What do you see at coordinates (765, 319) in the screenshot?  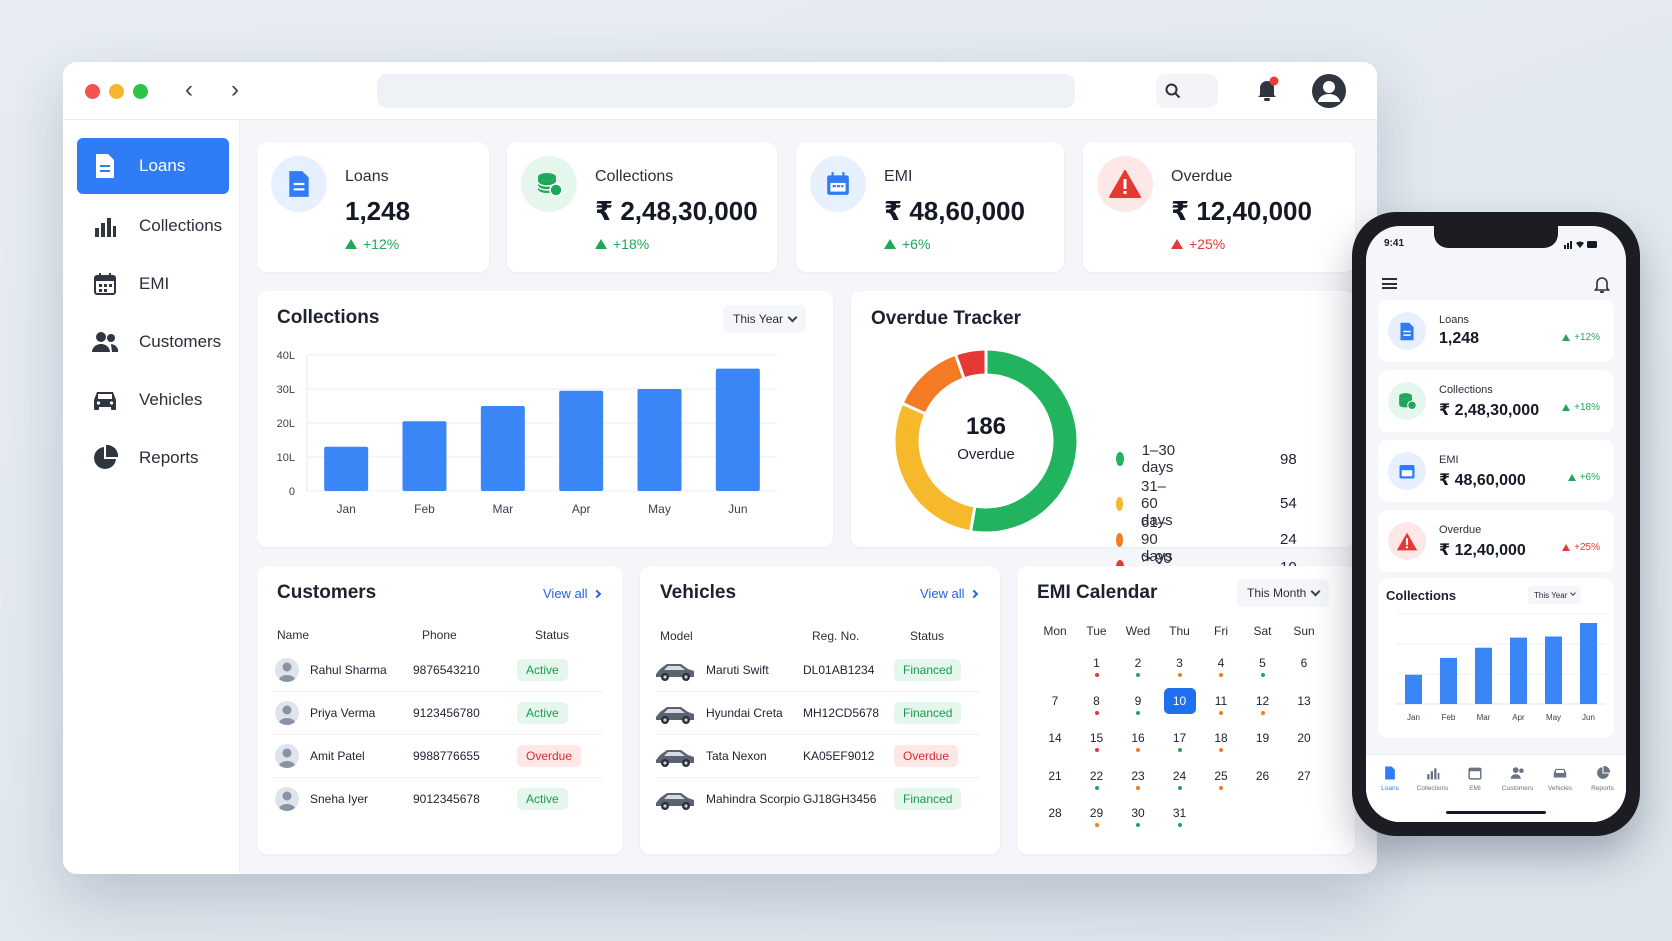 I see `collections-filter: This Year` at bounding box center [765, 319].